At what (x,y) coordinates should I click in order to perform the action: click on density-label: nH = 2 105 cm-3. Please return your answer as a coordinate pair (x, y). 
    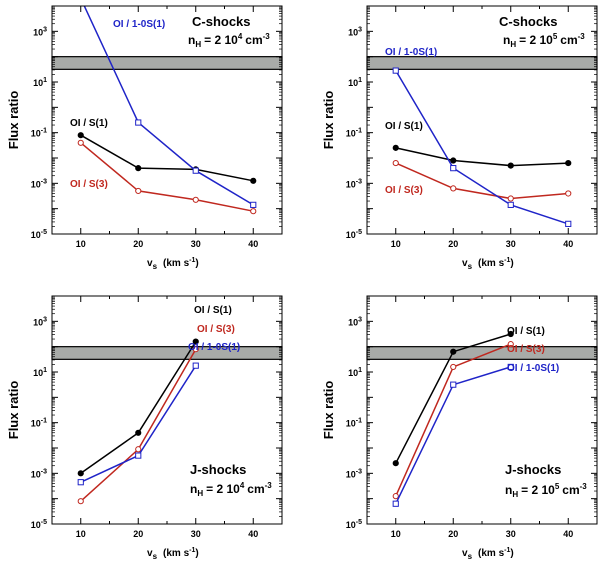
    Looking at the image, I should click on (546, 490).